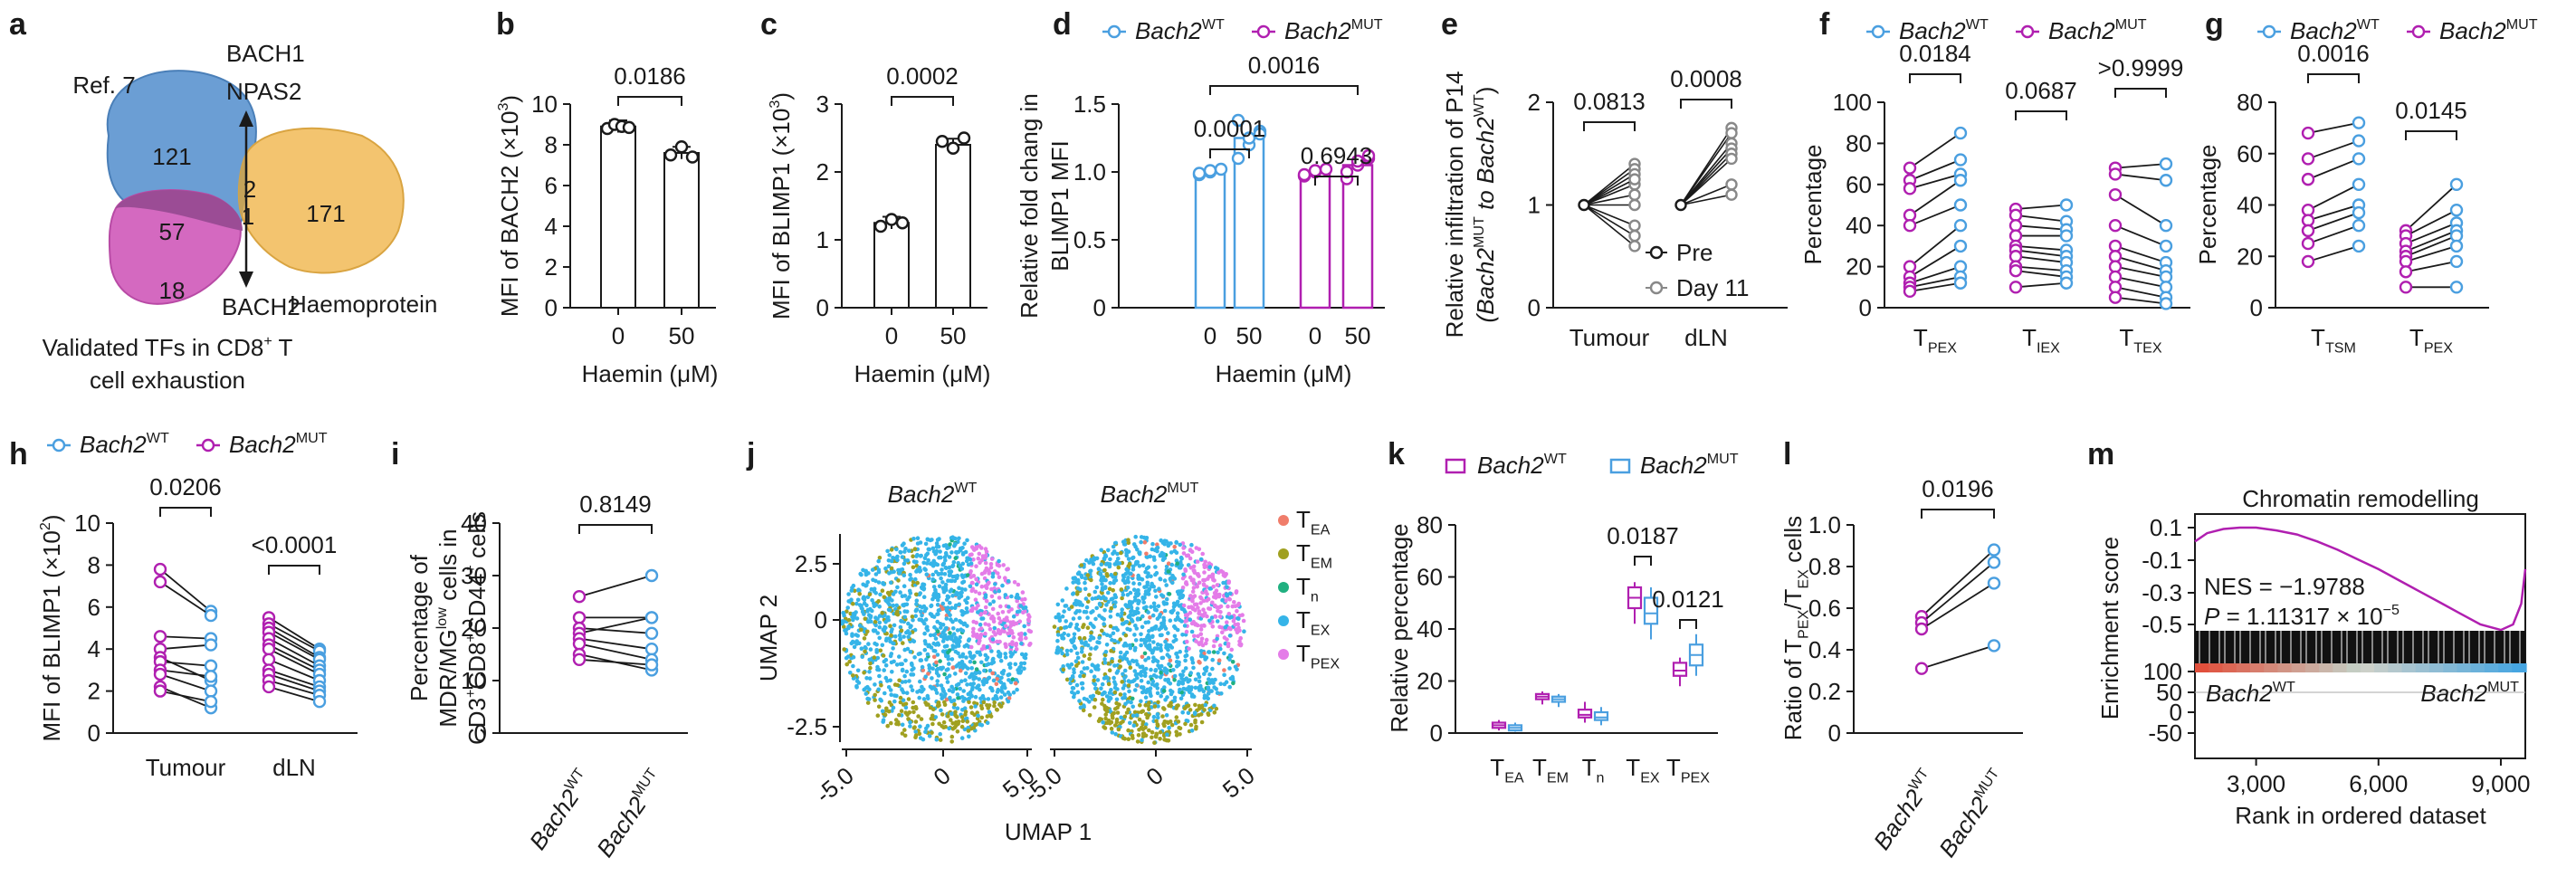 This screenshot has height=886, width=2576. What do you see at coordinates (294, 767) in the screenshot?
I see `panel-h-x-tick-label: dLN` at bounding box center [294, 767].